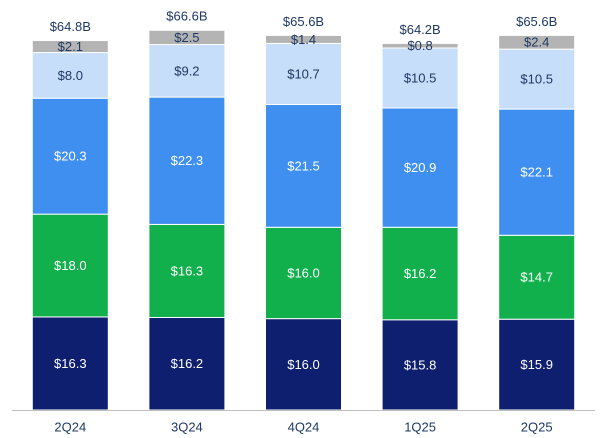 This screenshot has height=438, width=601. I want to click on value-label: $22.3, so click(187, 160).